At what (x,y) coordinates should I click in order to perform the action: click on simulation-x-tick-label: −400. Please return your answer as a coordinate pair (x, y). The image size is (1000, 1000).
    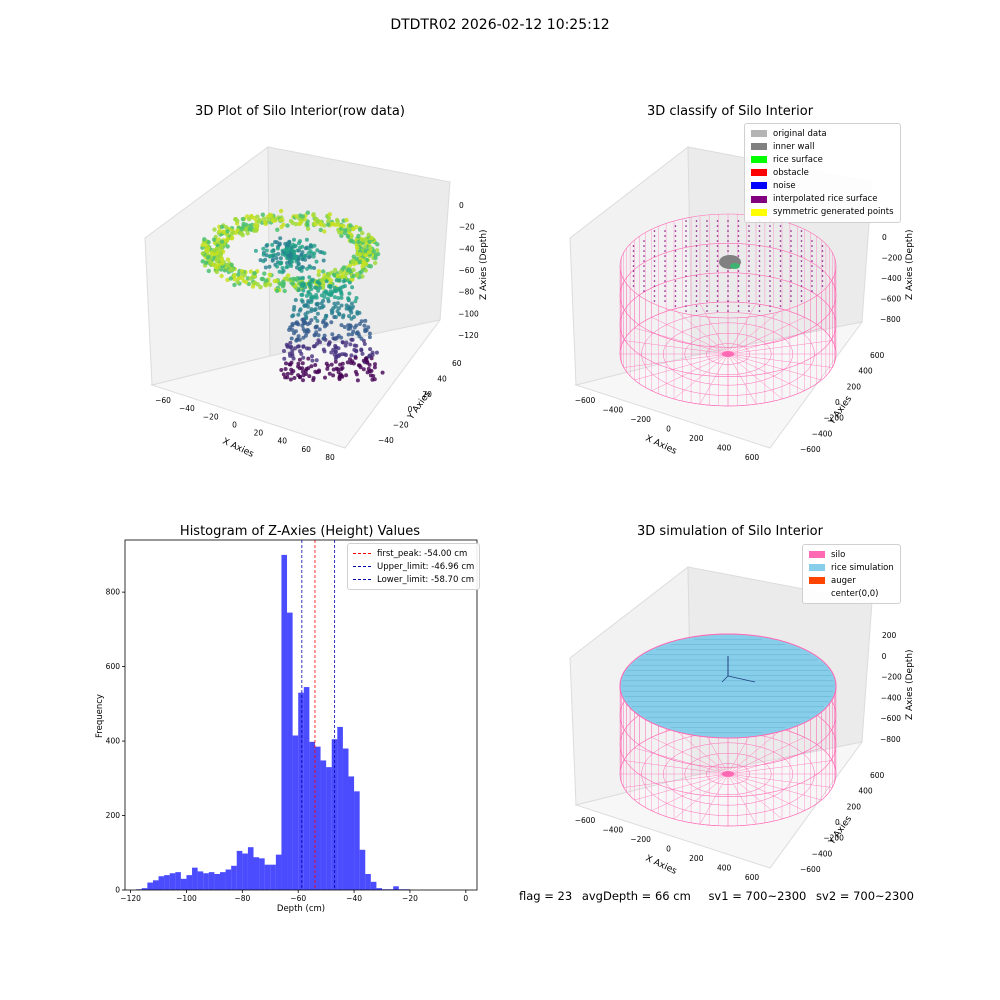
    Looking at the image, I should click on (613, 830).